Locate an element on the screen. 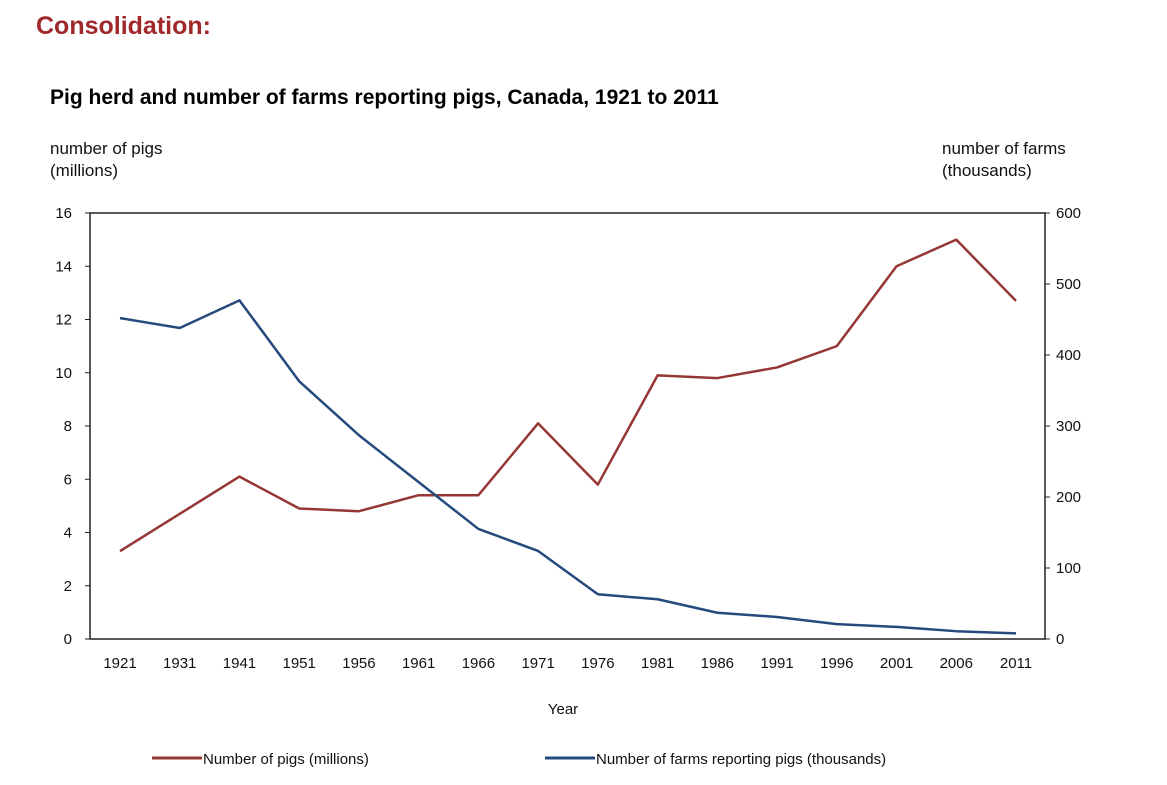  left-tick-label: 14 is located at coordinates (63, 266).